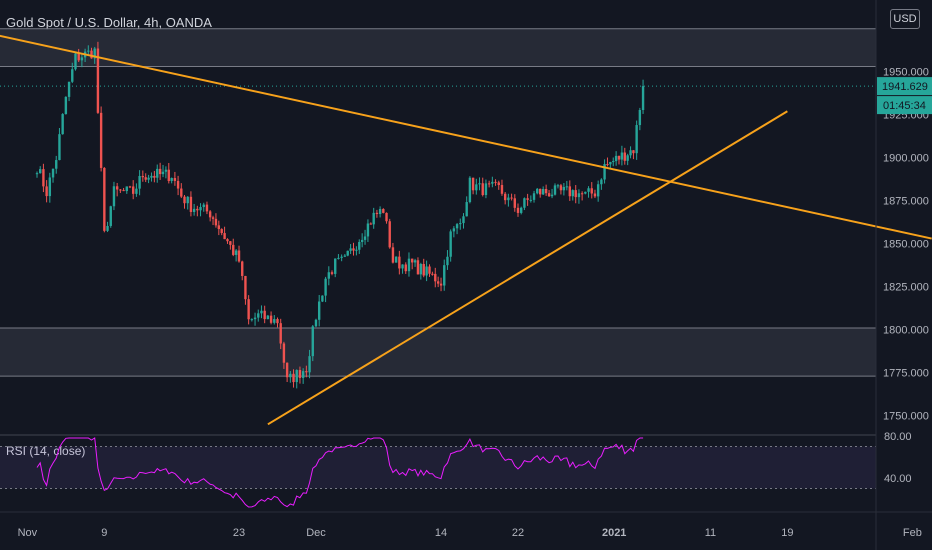  Describe the element at coordinates (898, 479) in the screenshot. I see `rsi-tick-label: 40.00` at that location.